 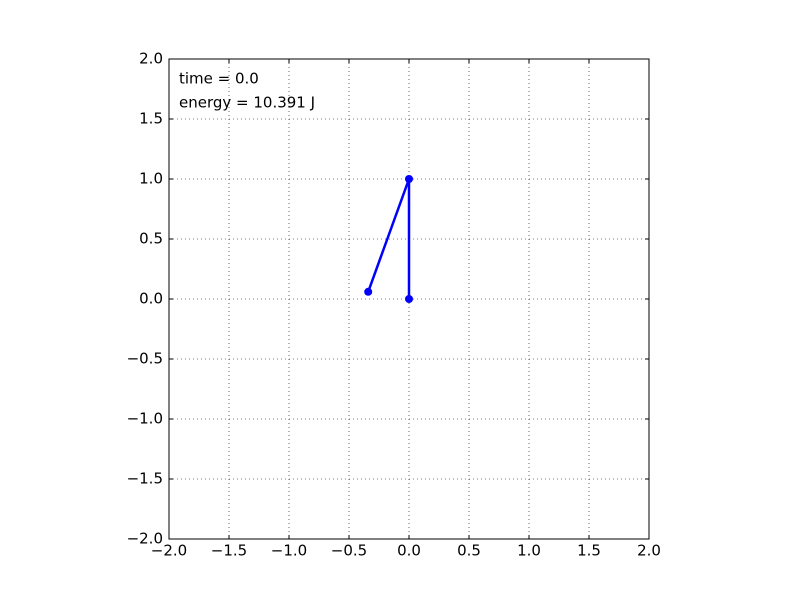 I want to click on x-tick-label: −1.5, so click(x=229, y=551).